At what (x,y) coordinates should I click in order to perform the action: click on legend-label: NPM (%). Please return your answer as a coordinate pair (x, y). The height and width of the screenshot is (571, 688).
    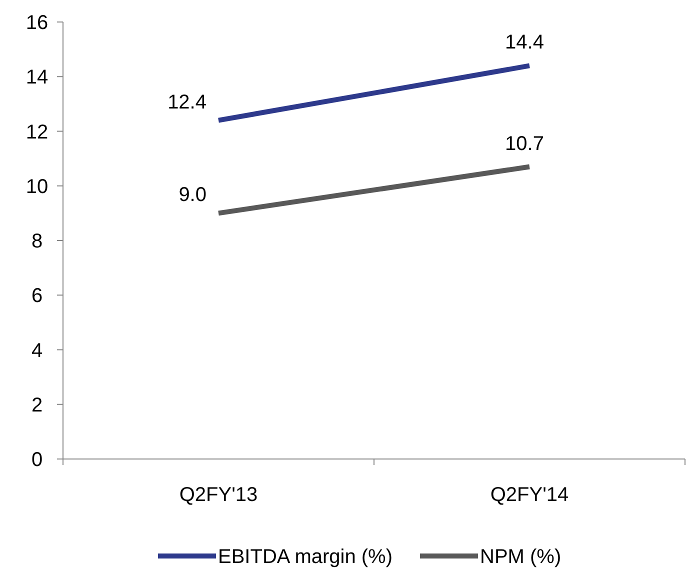
    Looking at the image, I should click on (521, 557).